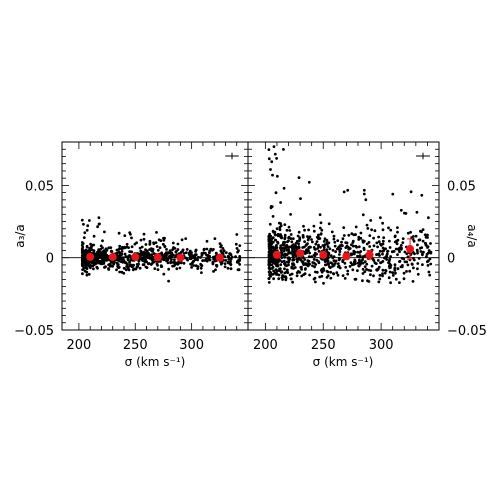 The image size is (498, 498). I want to click on left-scatter-points, so click(161, 249).